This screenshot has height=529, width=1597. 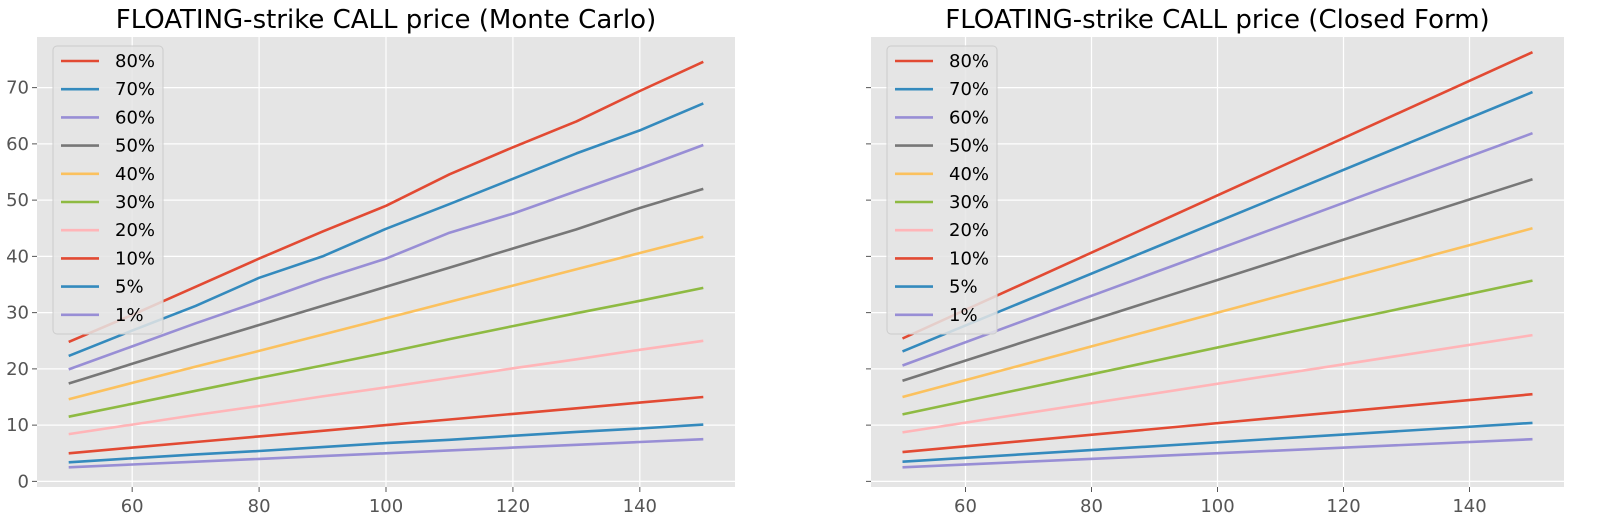 I want to click on y-tick-label: 20, so click(x=17, y=369).